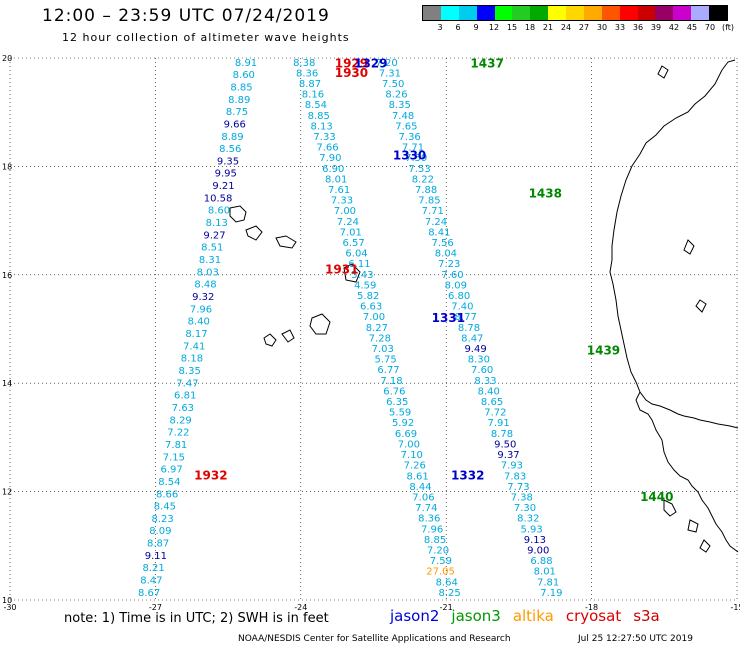 Image resolution: width=740 pixels, height=650 pixels. What do you see at coordinates (341, 269) in the screenshot?
I see `pass-label: 1931` at bounding box center [341, 269].